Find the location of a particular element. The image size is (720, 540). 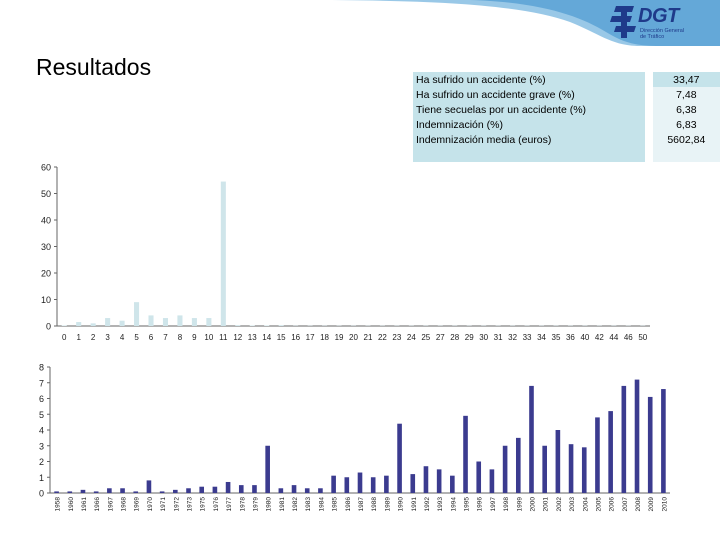

x-tick-label: 40 is located at coordinates (584, 337).